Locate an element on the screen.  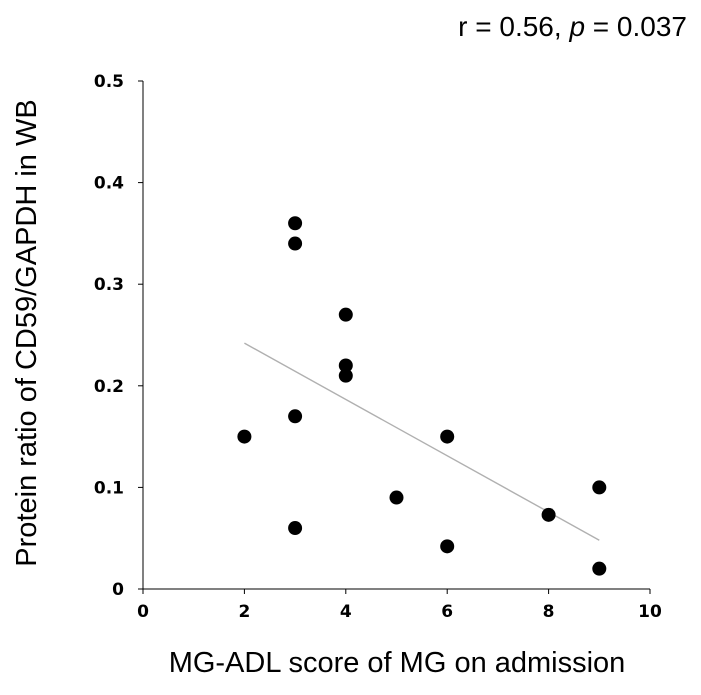
y-tick-label: 0.2 is located at coordinates (109, 387).